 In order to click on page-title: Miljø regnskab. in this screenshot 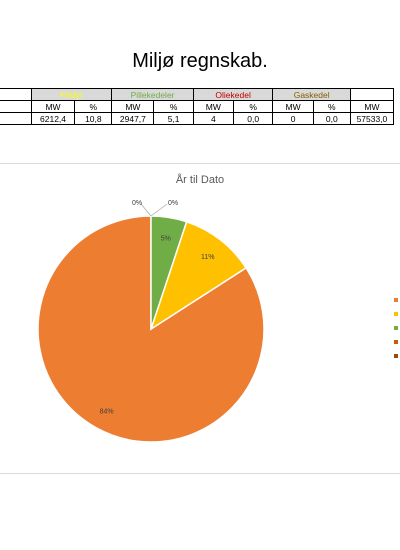, I will do `click(200, 61)`.